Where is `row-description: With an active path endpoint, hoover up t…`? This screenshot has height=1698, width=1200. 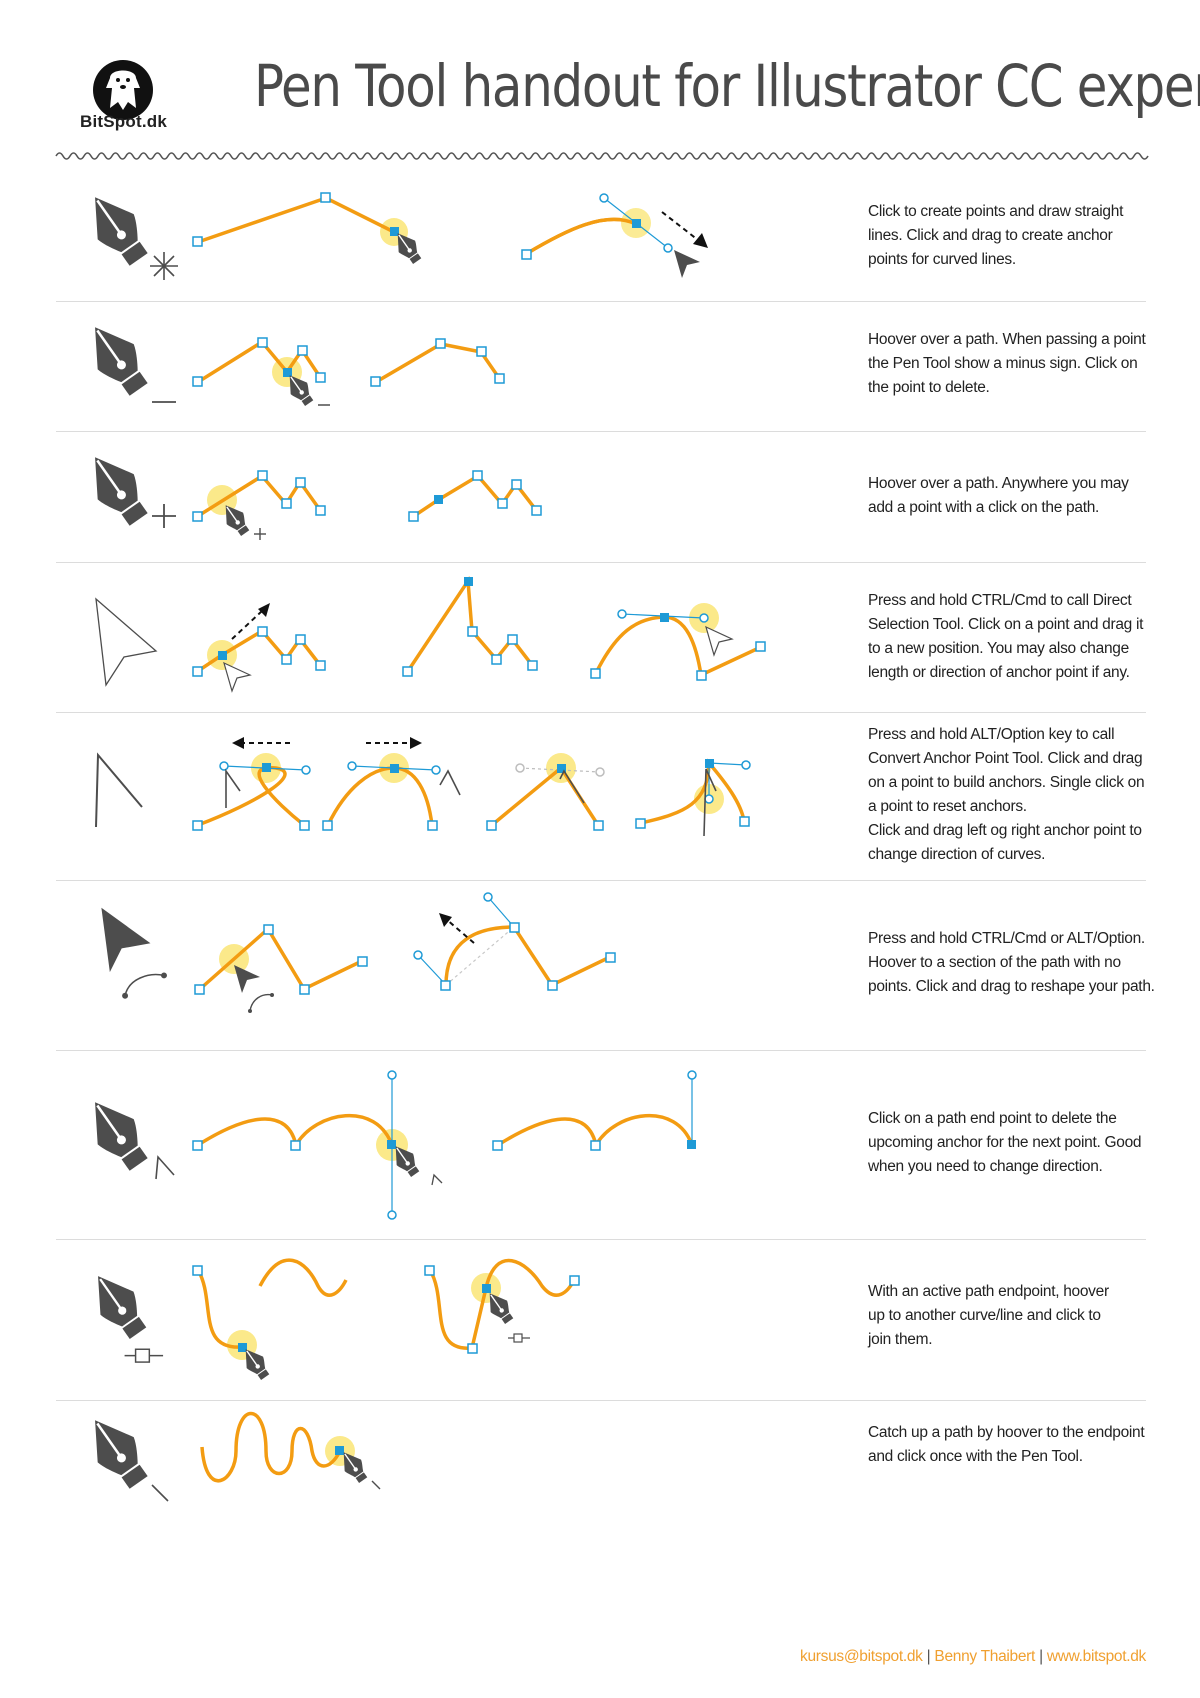
row-description: With an active path endpoint, hoover up t… is located at coordinates (988, 1315).